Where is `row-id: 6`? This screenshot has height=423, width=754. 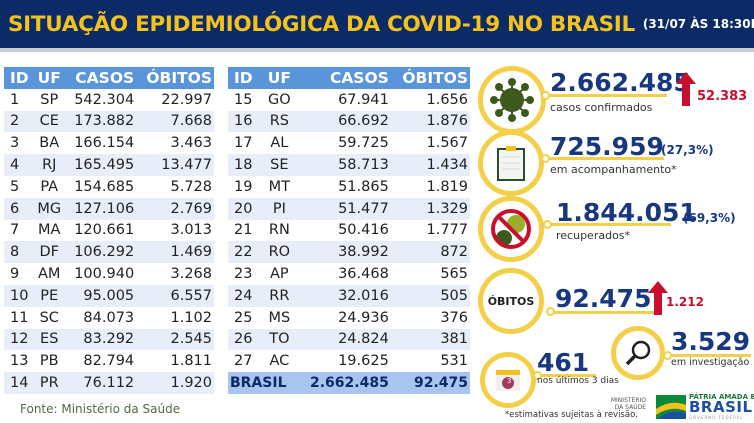
row-id: 6 is located at coordinates (19, 208).